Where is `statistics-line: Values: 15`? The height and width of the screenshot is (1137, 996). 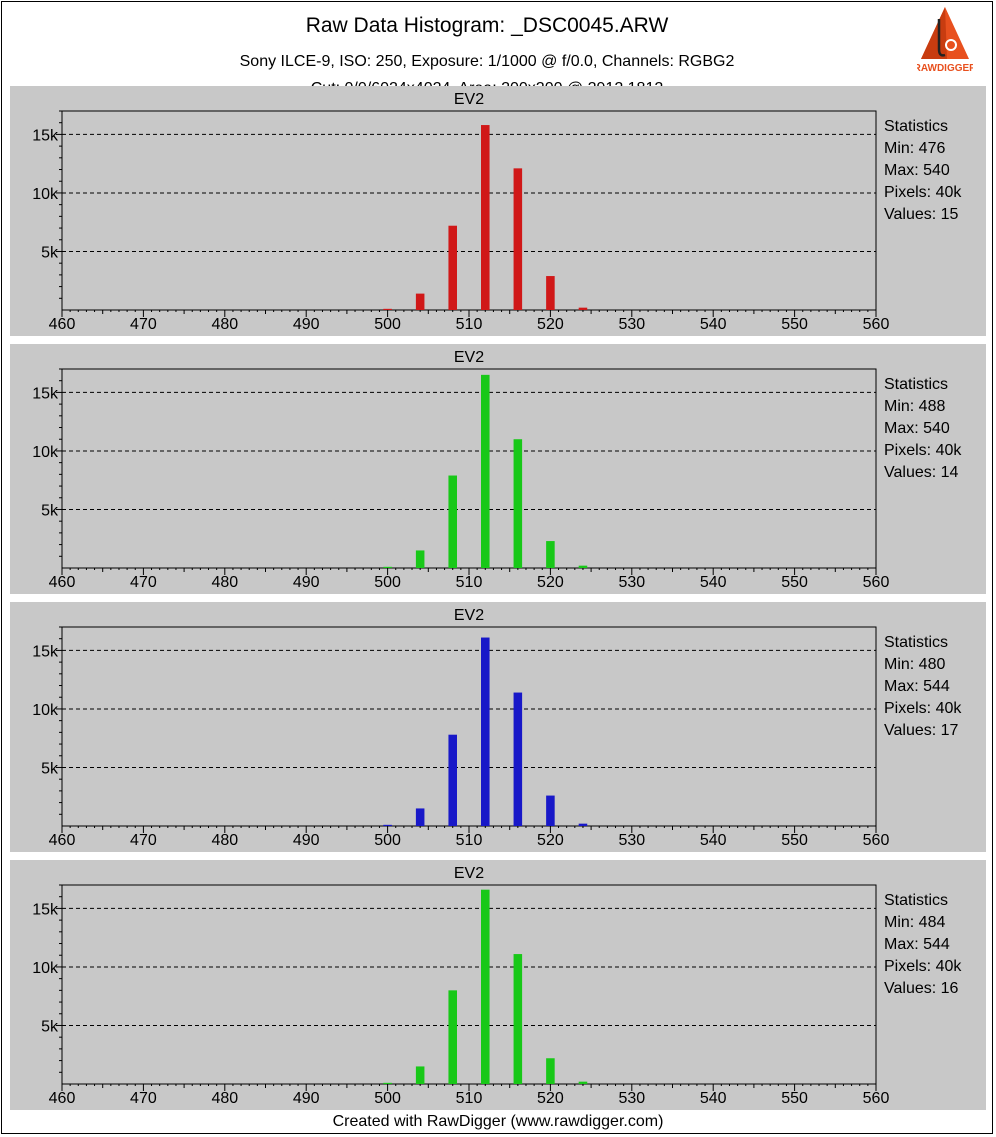 statistics-line: Values: 15 is located at coordinates (921, 214).